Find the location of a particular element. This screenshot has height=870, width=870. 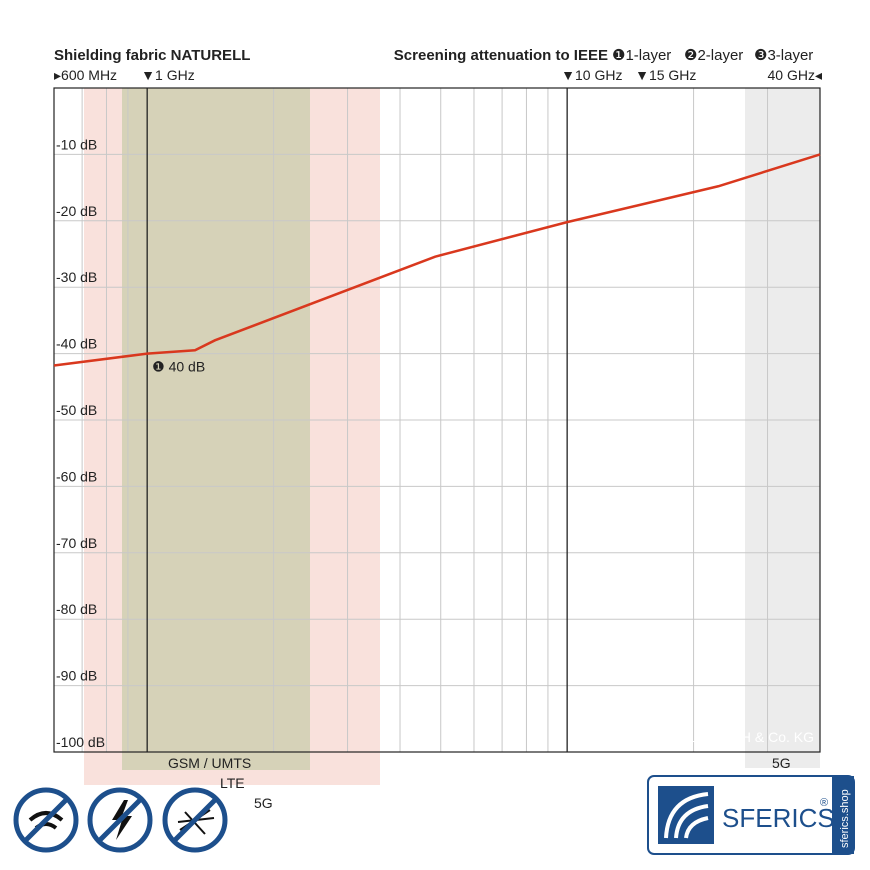

legend-entry: ❷2-layer is located at coordinates (713, 55).